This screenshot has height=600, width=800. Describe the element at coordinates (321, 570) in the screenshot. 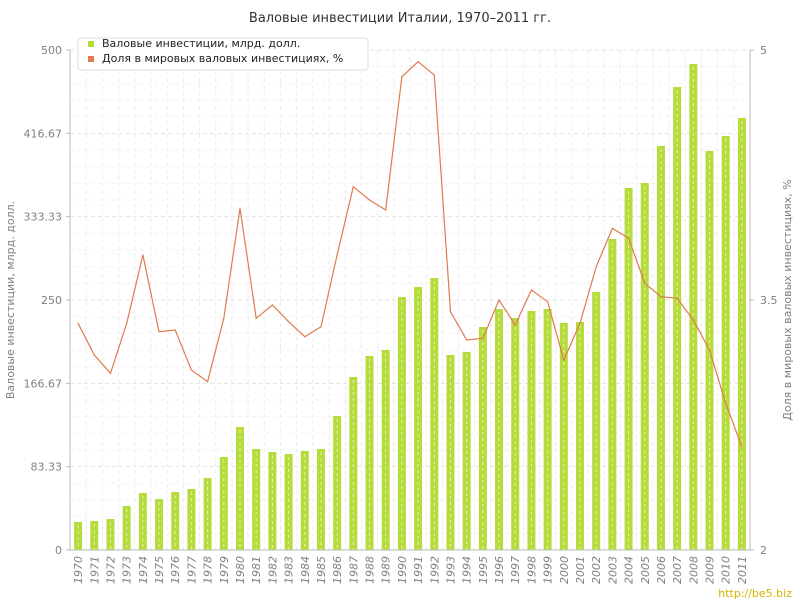

I see `x-tick-label: 1985` at that location.